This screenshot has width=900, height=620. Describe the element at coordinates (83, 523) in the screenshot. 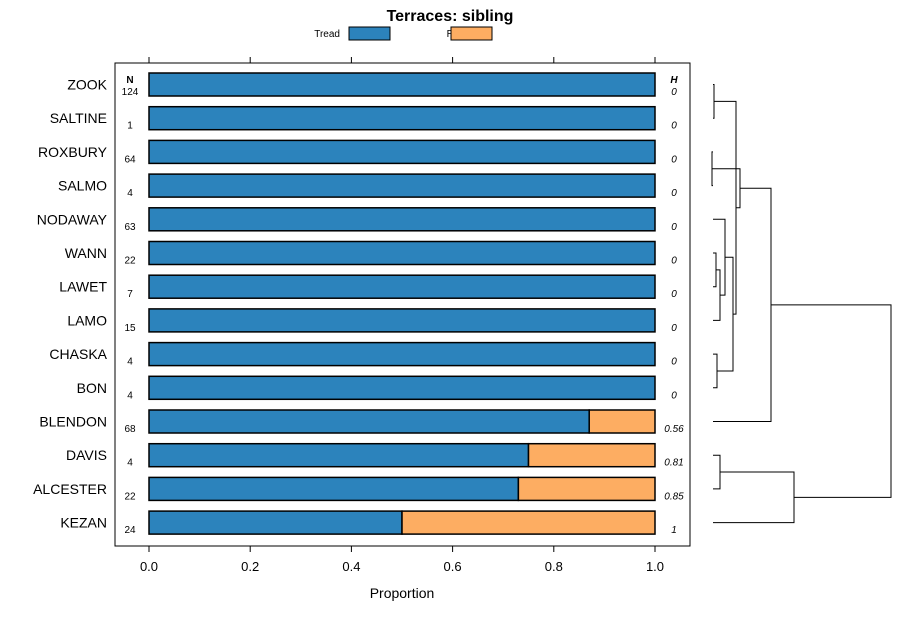

I see `soil-label: KEZAN` at that location.